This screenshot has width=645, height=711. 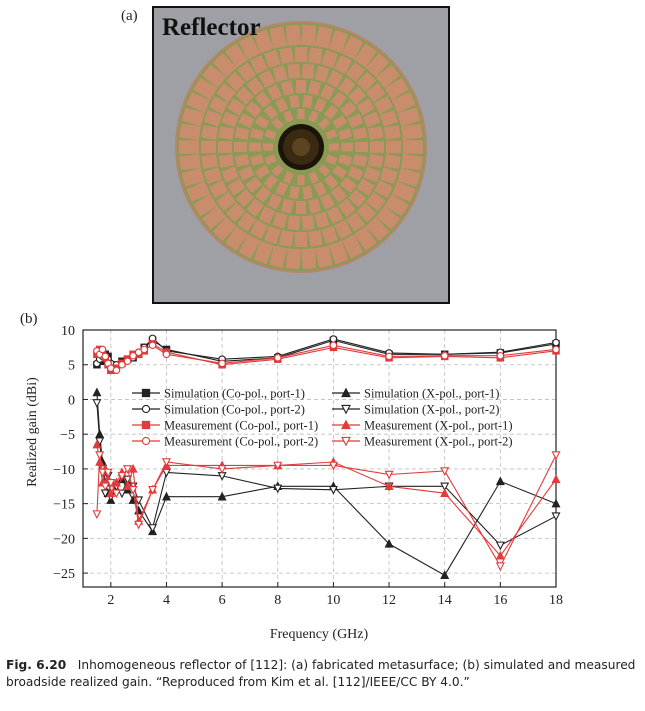 I want to click on legend-entry: Measurement (X-pol., port-2), so click(x=422, y=442).